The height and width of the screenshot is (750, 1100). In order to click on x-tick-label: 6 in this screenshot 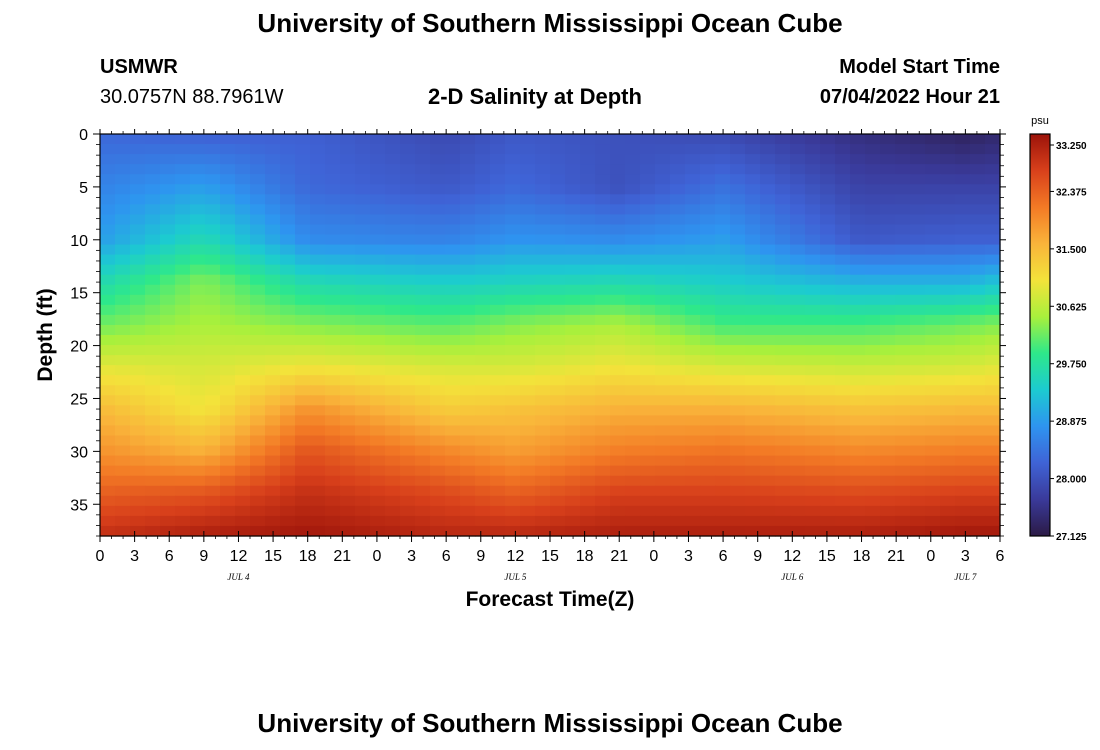, I will do `click(446, 556)`.